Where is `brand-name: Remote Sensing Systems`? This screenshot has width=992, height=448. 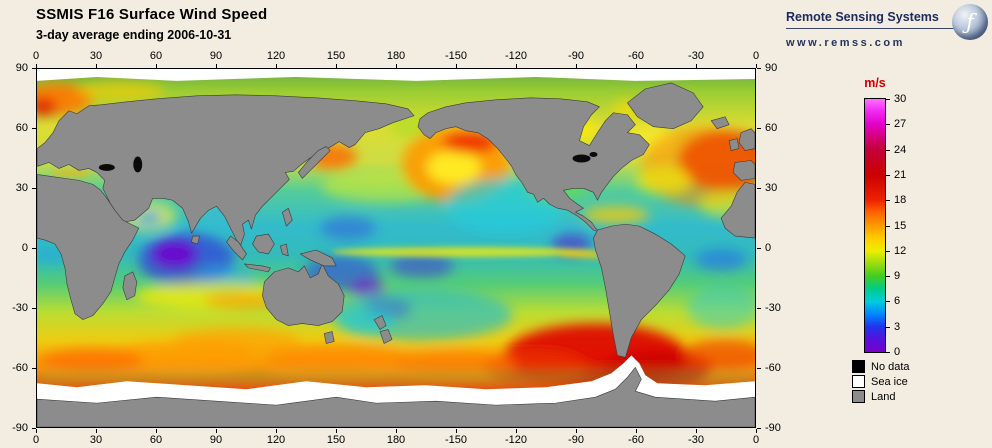
brand-name: Remote Sensing Systems is located at coordinates (862, 17).